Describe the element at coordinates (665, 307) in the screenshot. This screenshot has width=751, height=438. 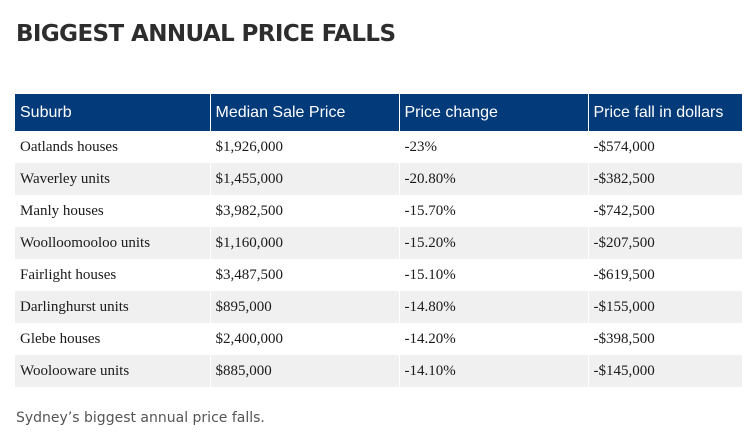
I see `cell-price-fall-dollars: -$155,000` at that location.